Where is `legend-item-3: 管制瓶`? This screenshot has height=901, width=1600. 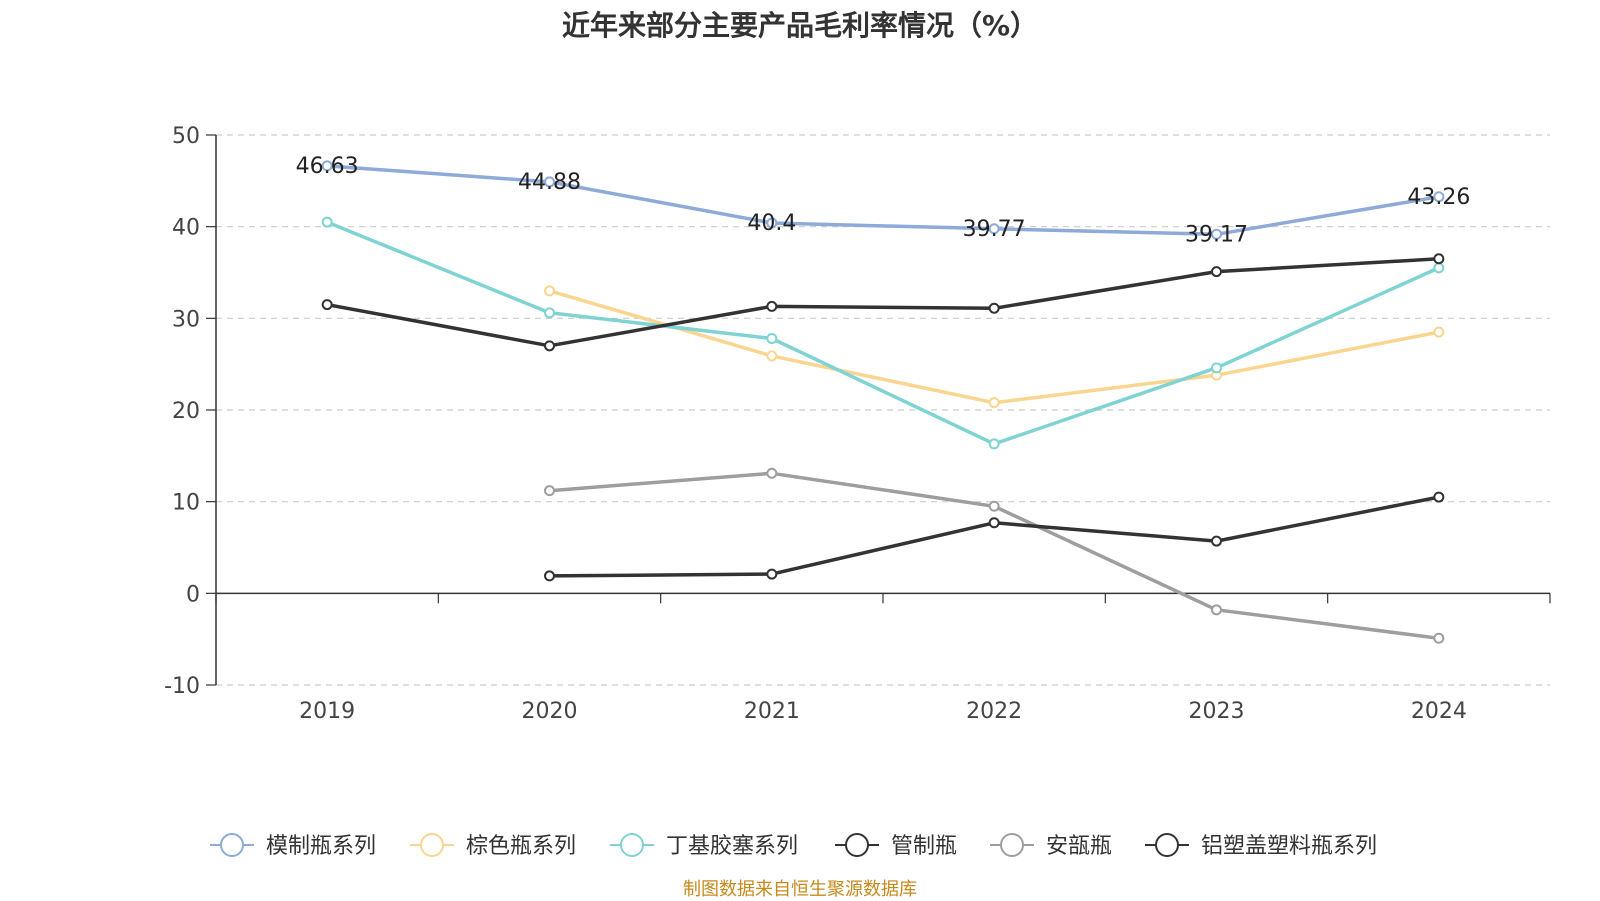
legend-item-3: 管制瓶 is located at coordinates (896, 846).